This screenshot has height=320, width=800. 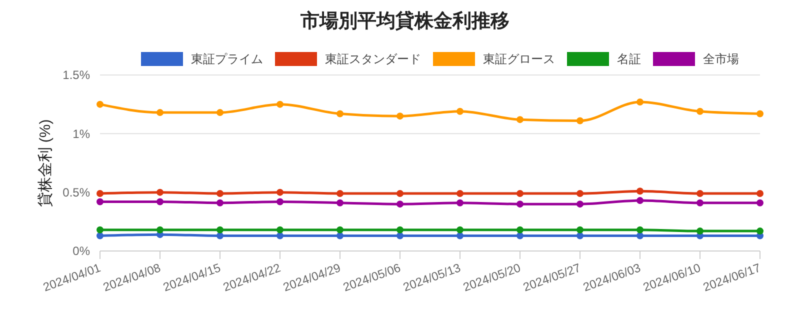 I want to click on legend-label: 東証グロース, so click(x=519, y=59).